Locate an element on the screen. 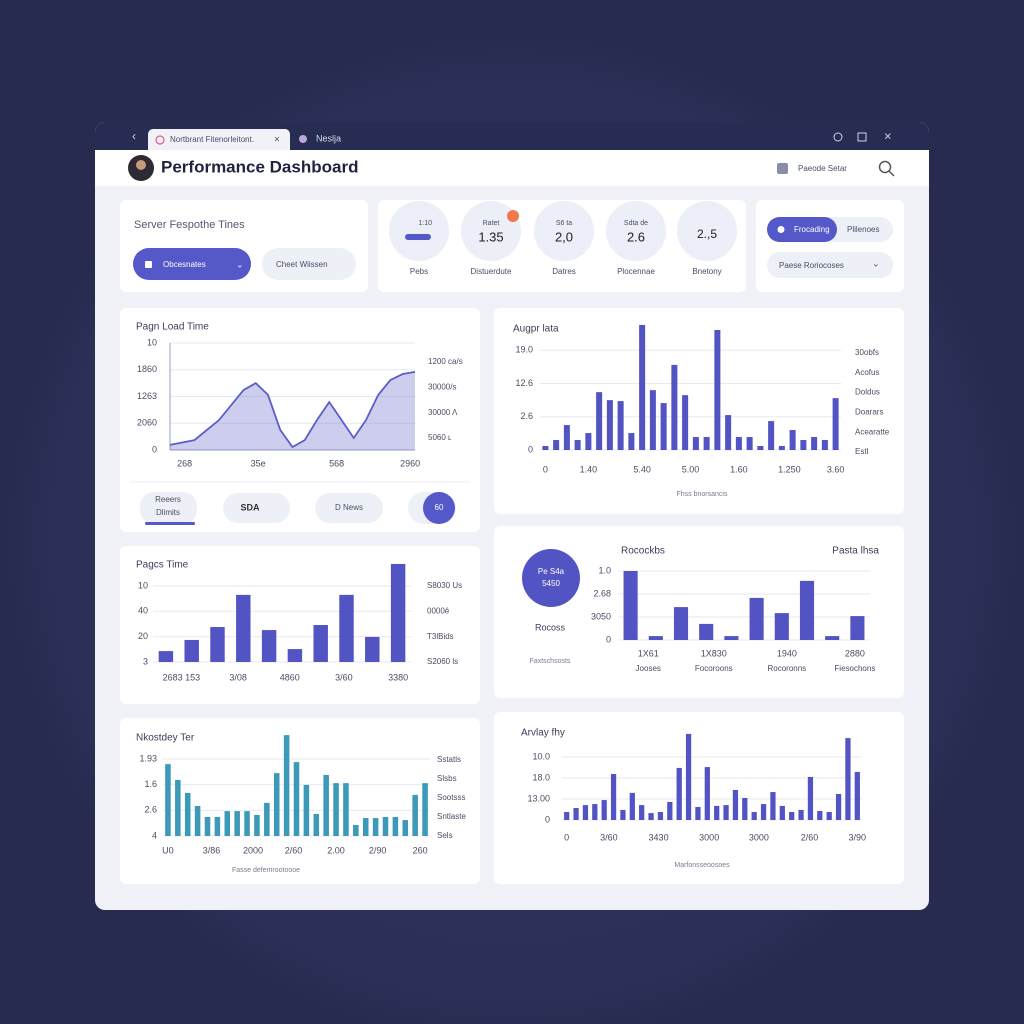 The image size is (1024, 1024). title-bar is located at coordinates (512, 136).